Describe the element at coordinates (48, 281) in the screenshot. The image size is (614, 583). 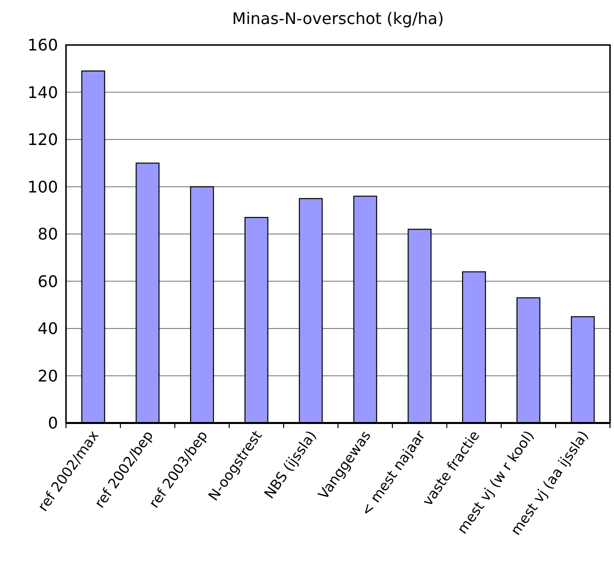
I see `y-tick-label: 60` at that location.